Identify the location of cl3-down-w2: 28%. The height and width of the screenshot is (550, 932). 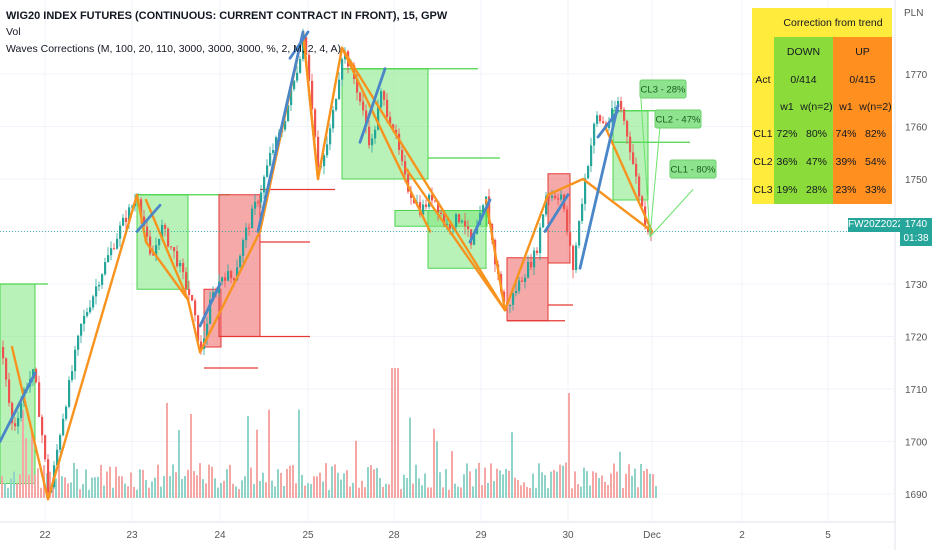
(816, 190).